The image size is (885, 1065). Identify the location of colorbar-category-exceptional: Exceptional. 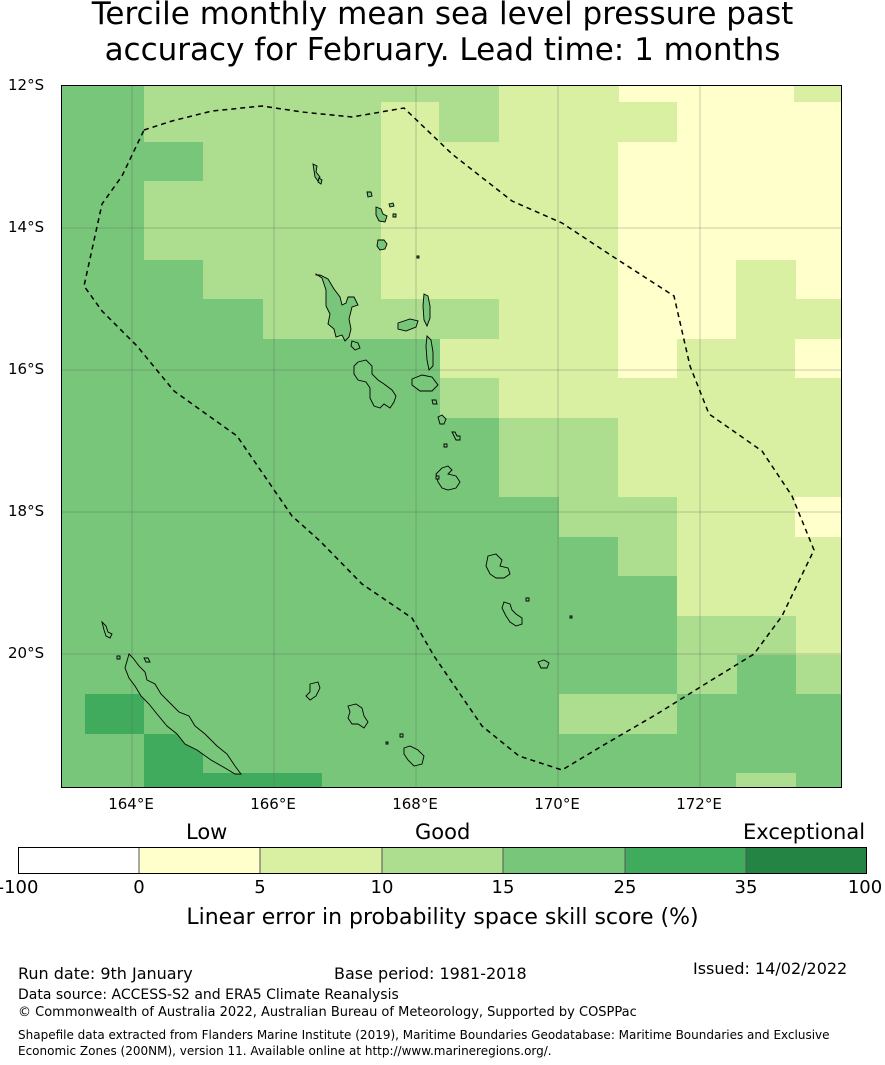
(804, 832).